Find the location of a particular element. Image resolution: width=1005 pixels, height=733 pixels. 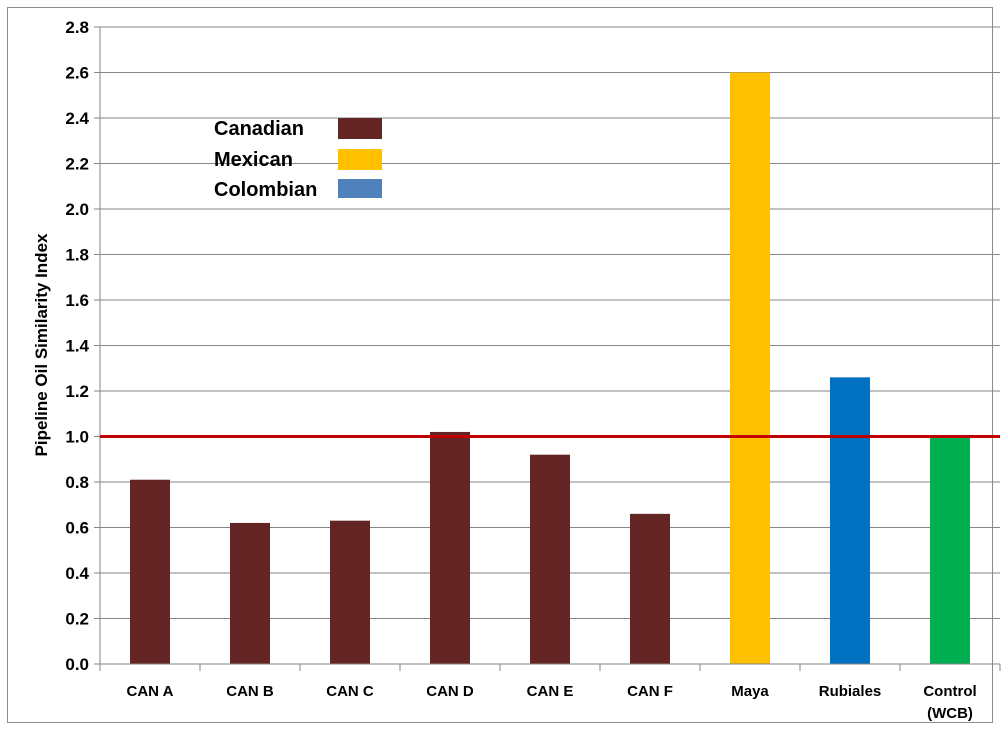

y-tick-label: 0.8 is located at coordinates (77, 482).